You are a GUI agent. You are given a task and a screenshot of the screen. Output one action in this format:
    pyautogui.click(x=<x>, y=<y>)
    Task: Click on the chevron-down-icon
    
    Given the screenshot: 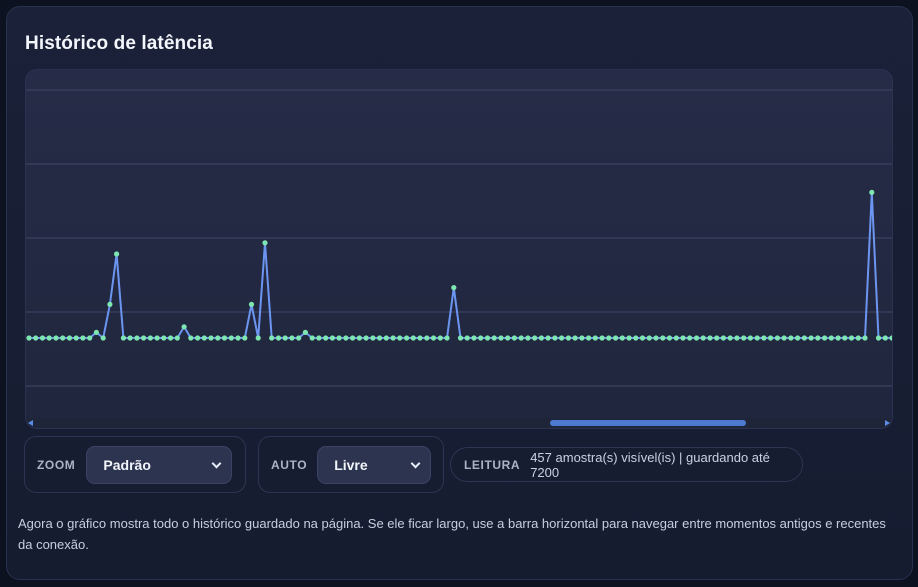 What is the action you would take?
    pyautogui.click(x=415, y=463)
    